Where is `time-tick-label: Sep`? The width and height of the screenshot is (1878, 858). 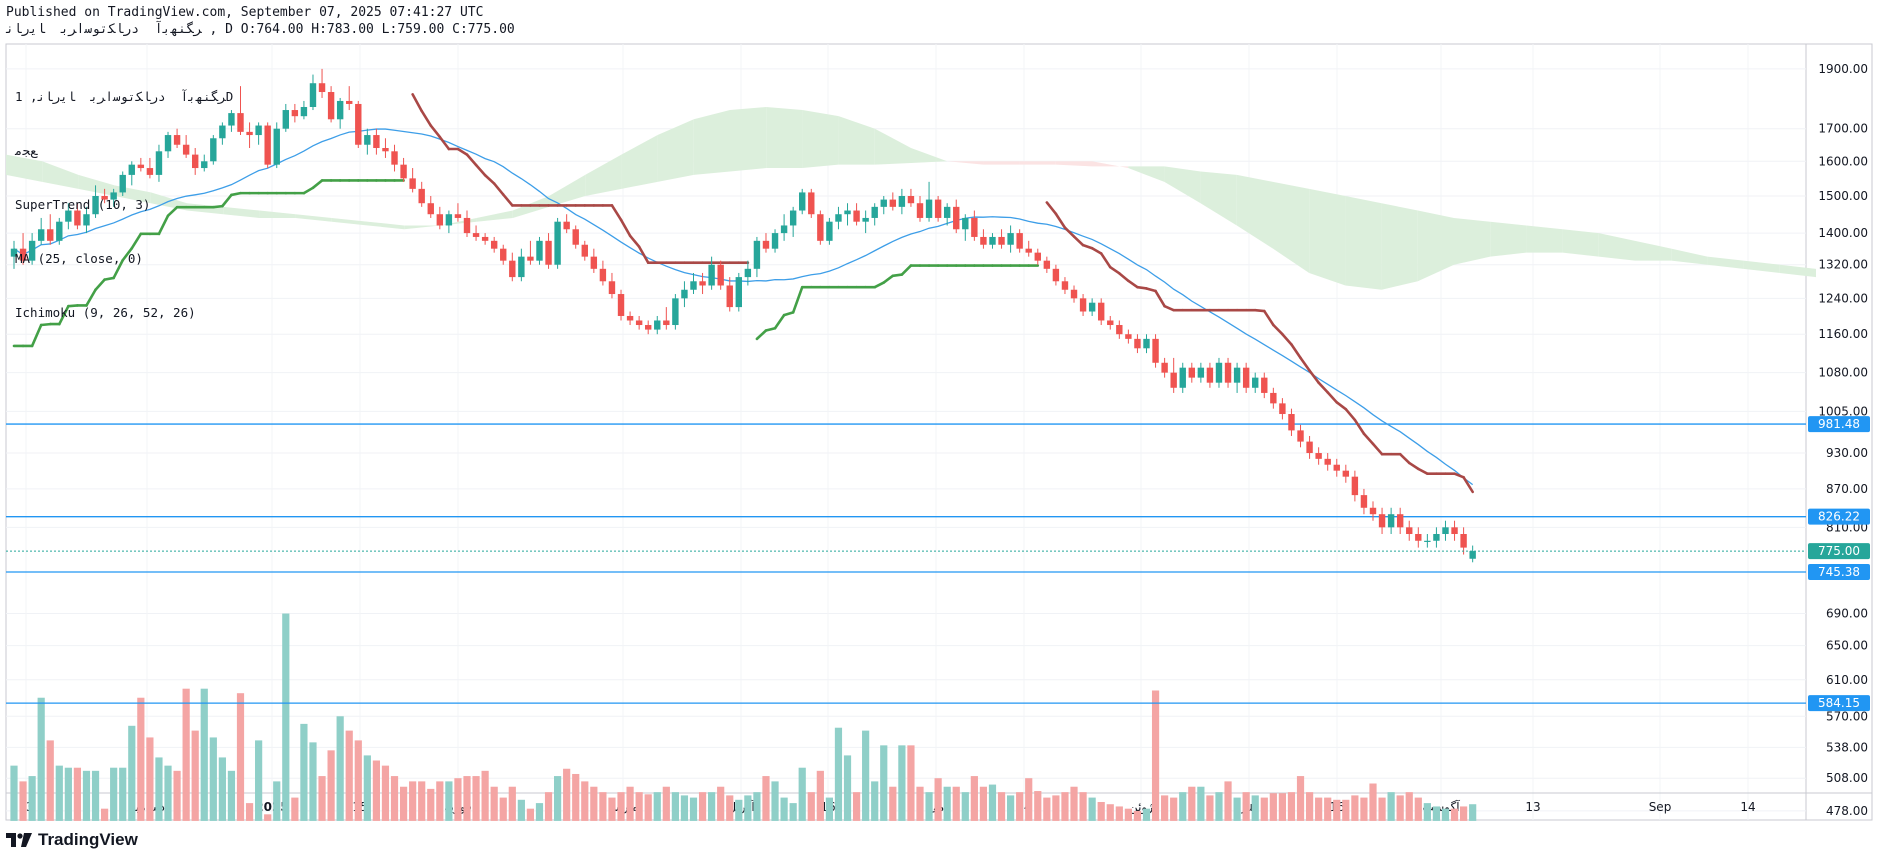
time-tick-label: Sep is located at coordinates (1660, 807).